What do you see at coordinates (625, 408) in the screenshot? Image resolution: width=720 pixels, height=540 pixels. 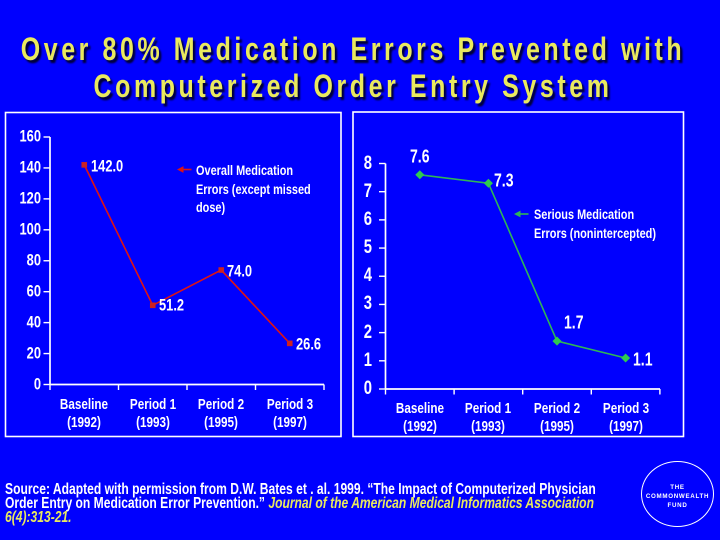 I see `right-chart-category-label-line: Period 3` at bounding box center [625, 408].